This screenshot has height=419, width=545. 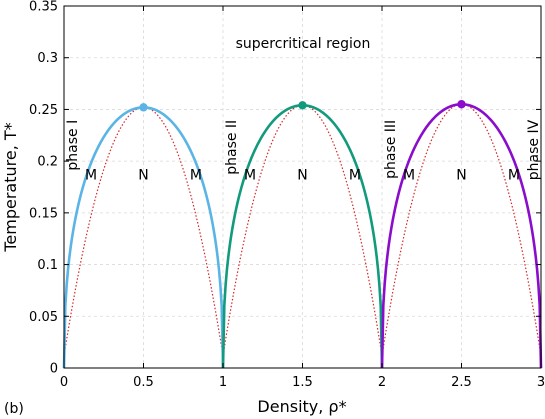 What do you see at coordinates (301, 406) in the screenshot?
I see `x-axis-title: Density, ρ*` at bounding box center [301, 406].